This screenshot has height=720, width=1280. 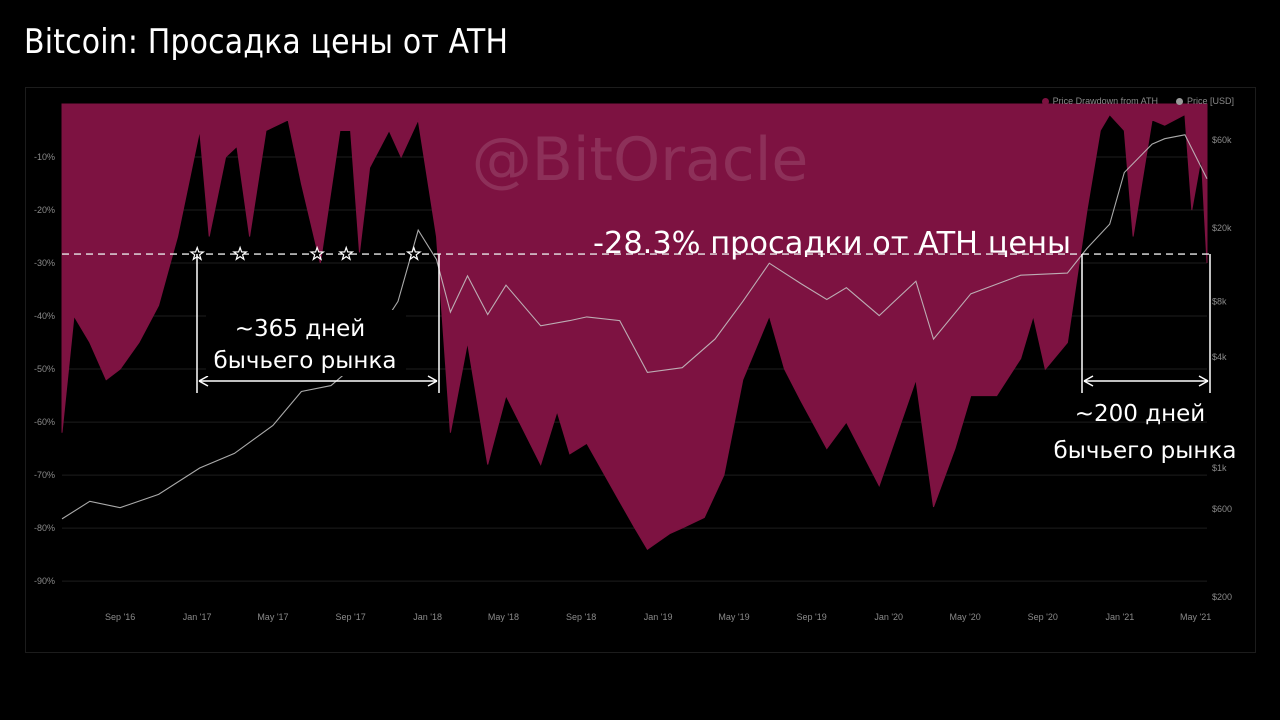 I want to click on legend-item-price: Price [USD], so click(x=1204, y=101).